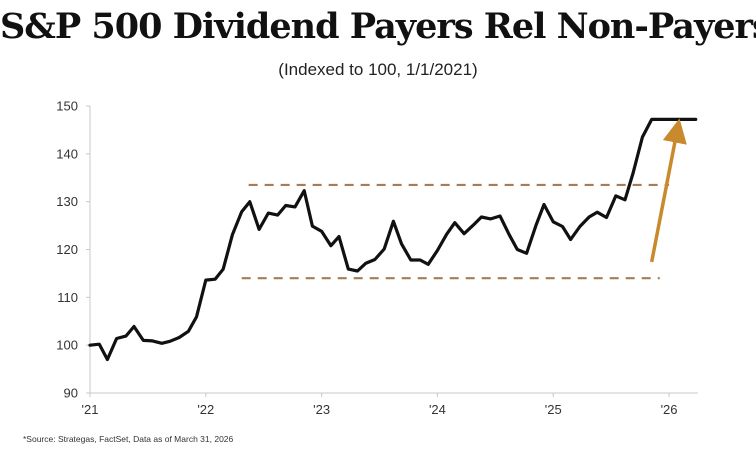 The width and height of the screenshot is (756, 455). Describe the element at coordinates (71, 393) in the screenshot. I see `y-tick-label: 90` at that location.